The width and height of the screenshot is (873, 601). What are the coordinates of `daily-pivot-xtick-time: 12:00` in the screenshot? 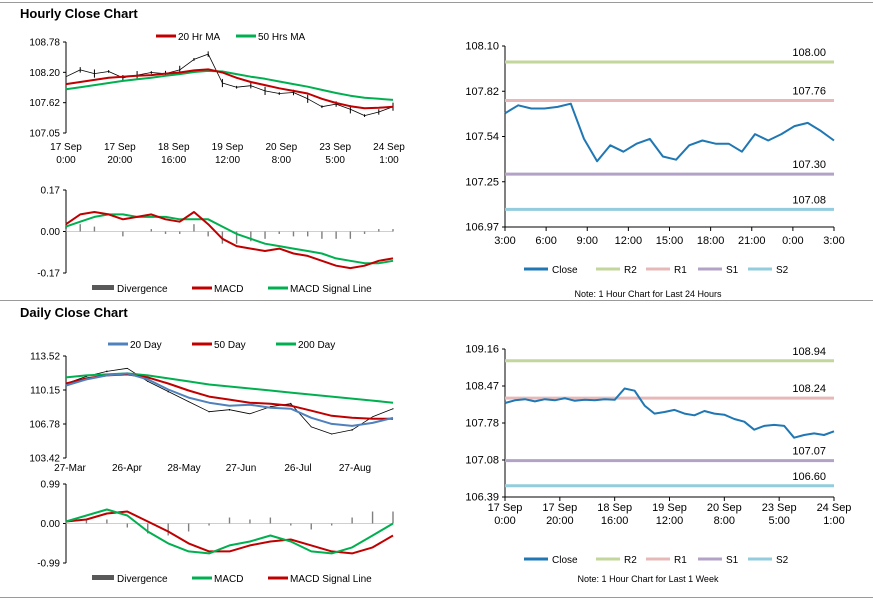 It's located at (670, 521).